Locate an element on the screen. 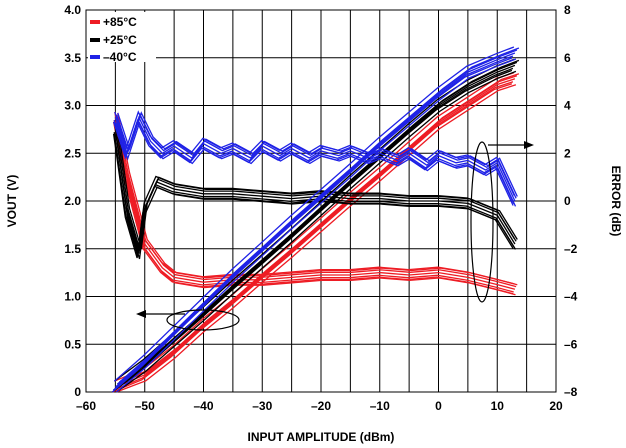 The image size is (626, 448). x-tick-label: –10 is located at coordinates (380, 406).